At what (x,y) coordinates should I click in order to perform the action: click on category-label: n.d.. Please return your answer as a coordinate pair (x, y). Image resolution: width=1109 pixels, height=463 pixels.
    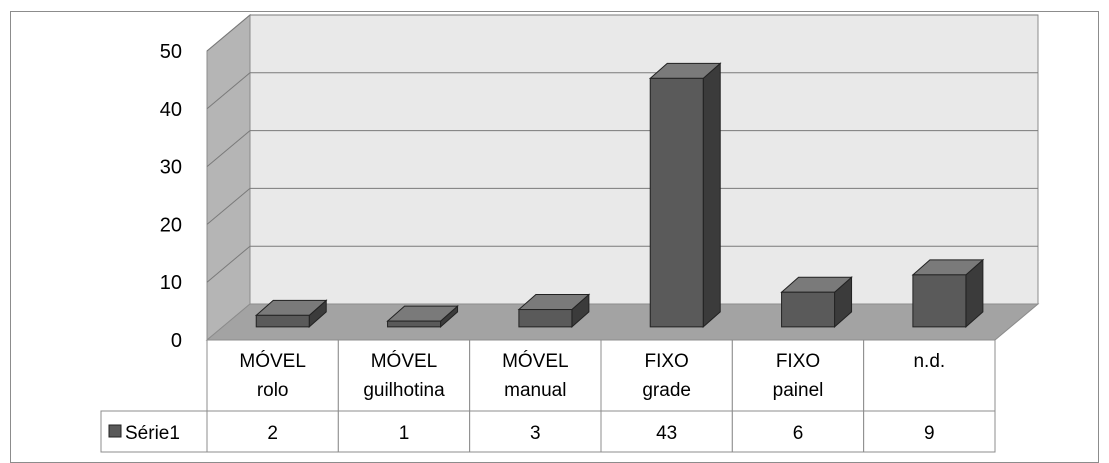
    Looking at the image, I should click on (929, 361).